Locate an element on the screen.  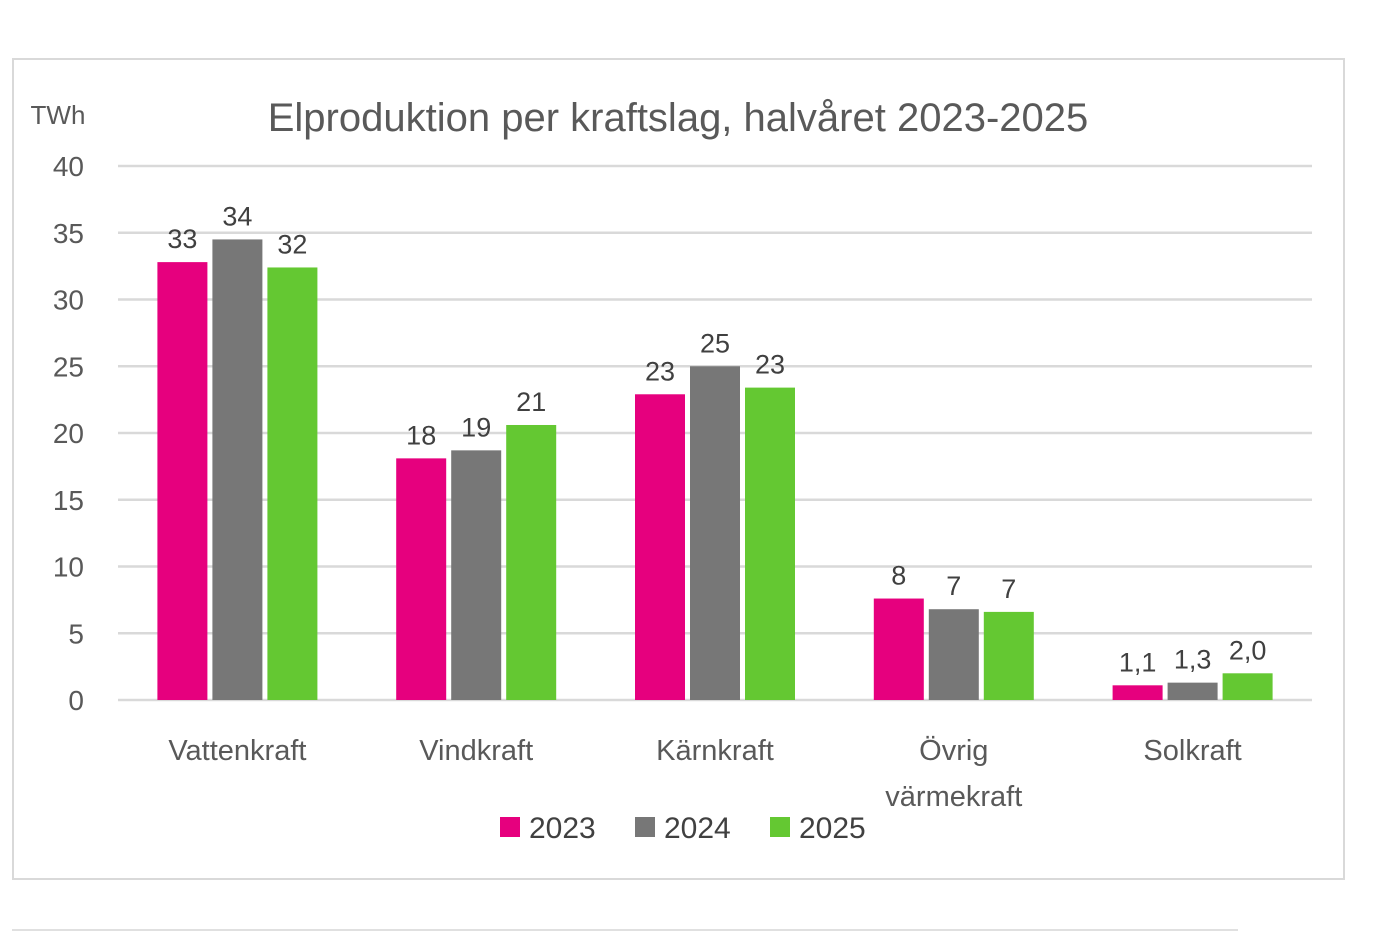
category-label: Vindkraft is located at coordinates (476, 751).